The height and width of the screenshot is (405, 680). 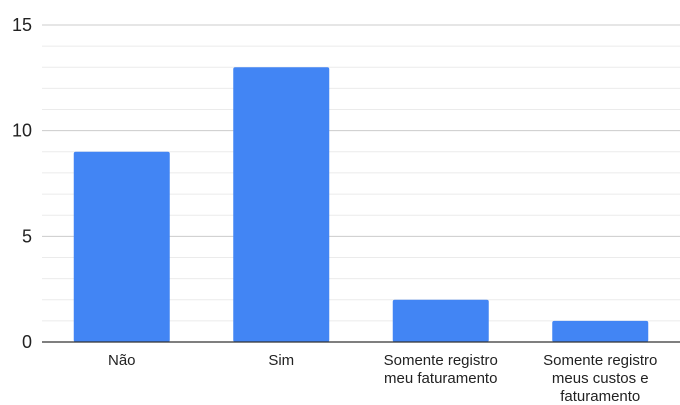 I want to click on y-tick-label: 10, so click(x=22, y=131).